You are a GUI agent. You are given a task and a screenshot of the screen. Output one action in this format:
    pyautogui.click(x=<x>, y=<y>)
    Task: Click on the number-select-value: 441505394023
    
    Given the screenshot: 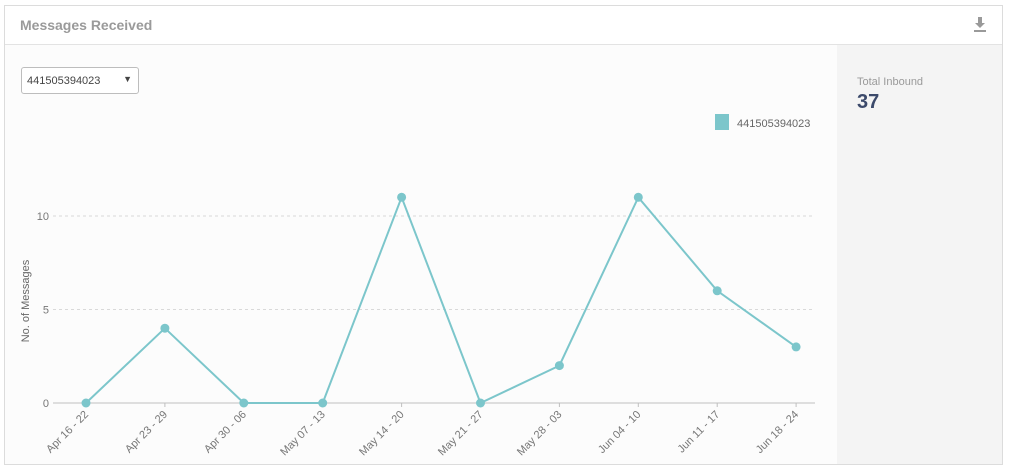 What is the action you would take?
    pyautogui.click(x=64, y=81)
    